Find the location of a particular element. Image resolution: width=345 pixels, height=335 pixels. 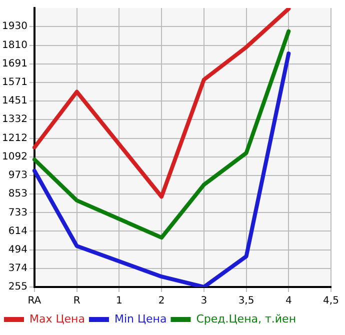

legend-label: Сред.Цена, т.йен is located at coordinates (246, 319).